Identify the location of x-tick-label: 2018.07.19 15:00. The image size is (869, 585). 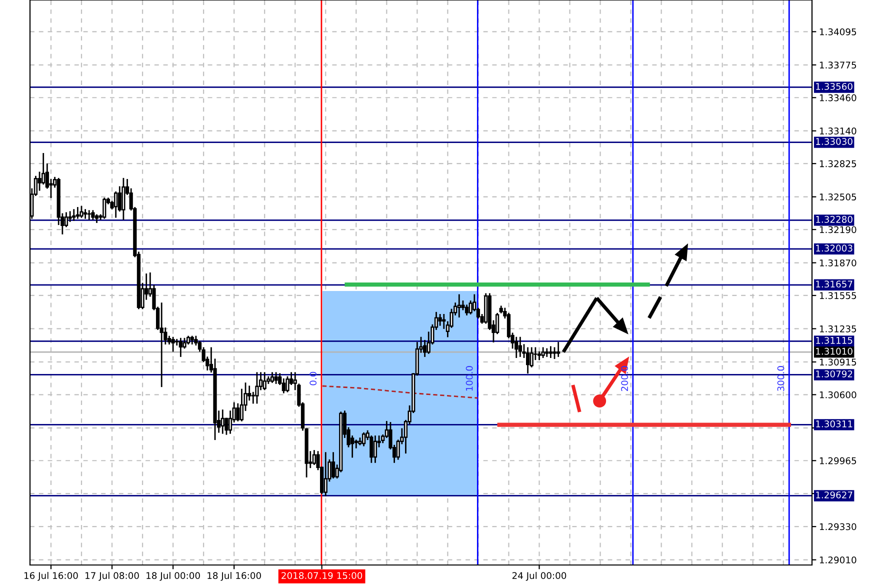
(322, 576).